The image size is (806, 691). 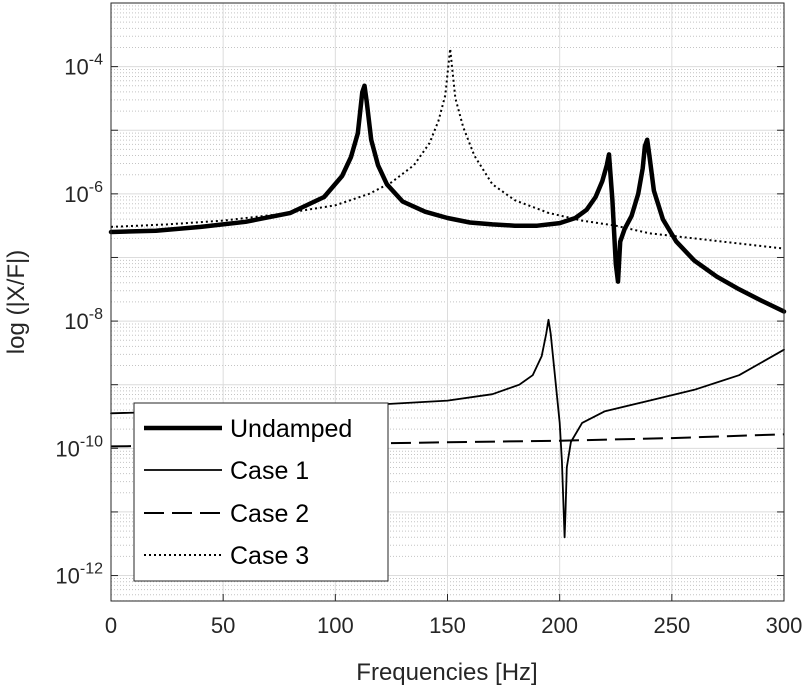 I want to click on legend-label-undamped: Undamped, so click(x=291, y=429).